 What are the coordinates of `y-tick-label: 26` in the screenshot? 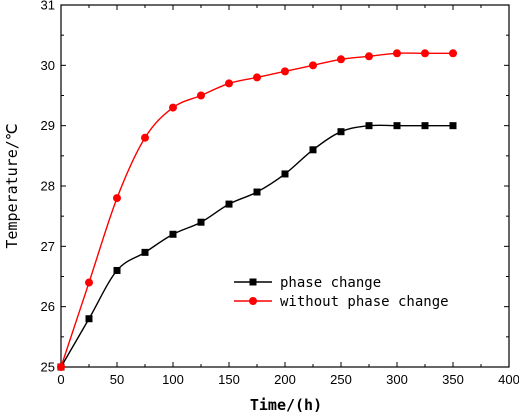 It's located at (48, 306).